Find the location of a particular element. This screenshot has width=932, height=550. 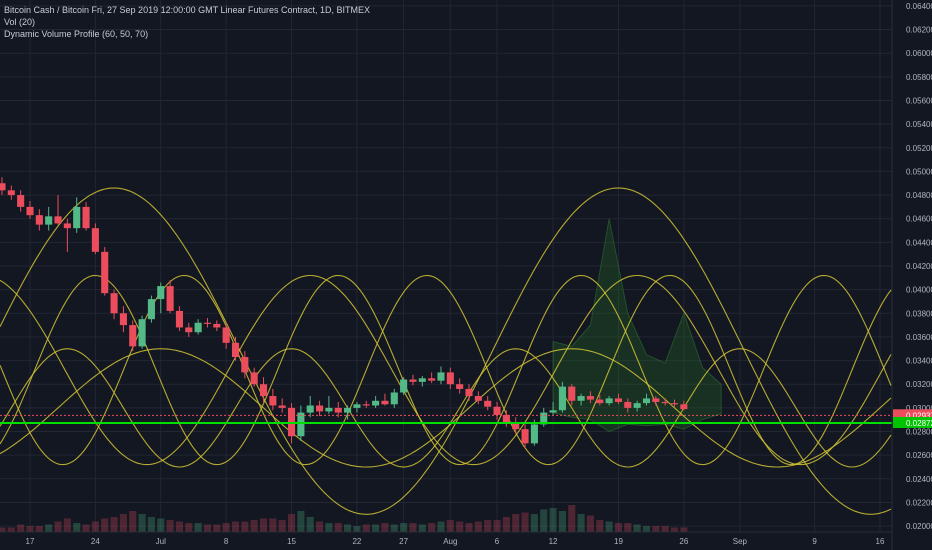

time-tick-label: 26 is located at coordinates (683, 541).